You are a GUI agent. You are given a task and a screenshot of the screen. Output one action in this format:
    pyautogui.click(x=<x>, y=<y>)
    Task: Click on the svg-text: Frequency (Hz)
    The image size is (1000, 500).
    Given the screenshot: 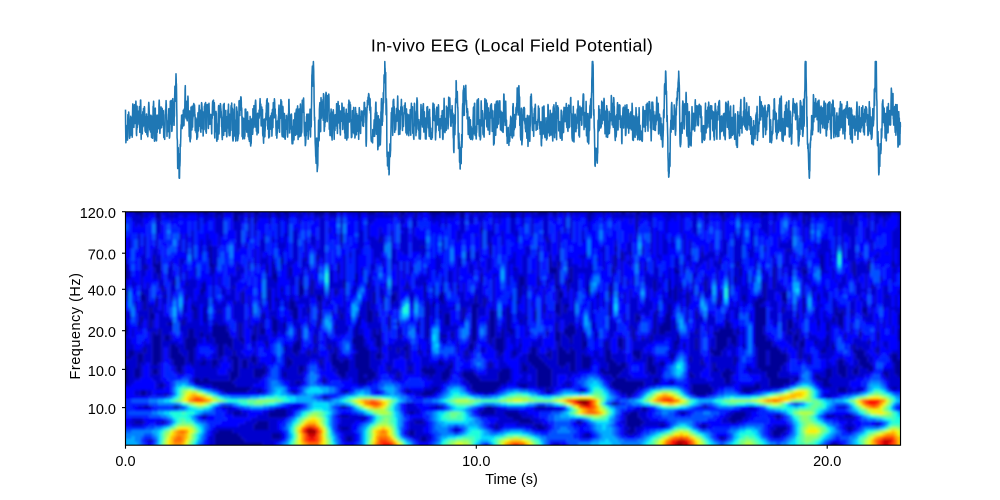 What is the action you would take?
    pyautogui.click(x=76, y=326)
    